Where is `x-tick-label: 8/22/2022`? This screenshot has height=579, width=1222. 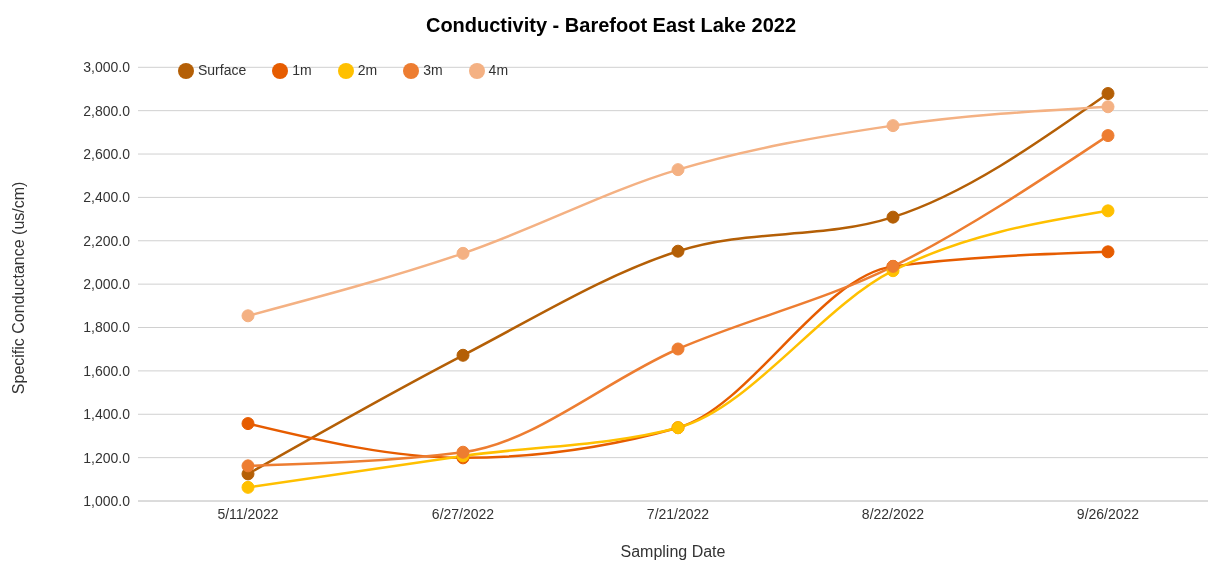 x-tick-label: 8/22/2022 is located at coordinates (893, 513).